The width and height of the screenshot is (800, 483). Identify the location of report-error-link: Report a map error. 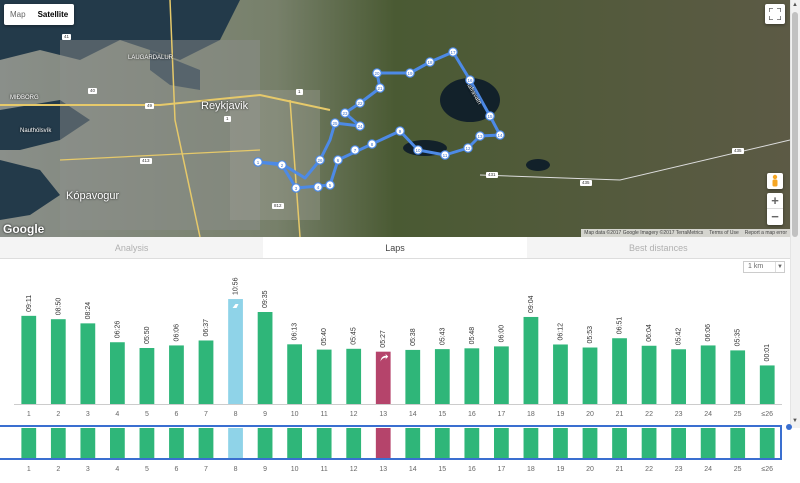
(765, 233).